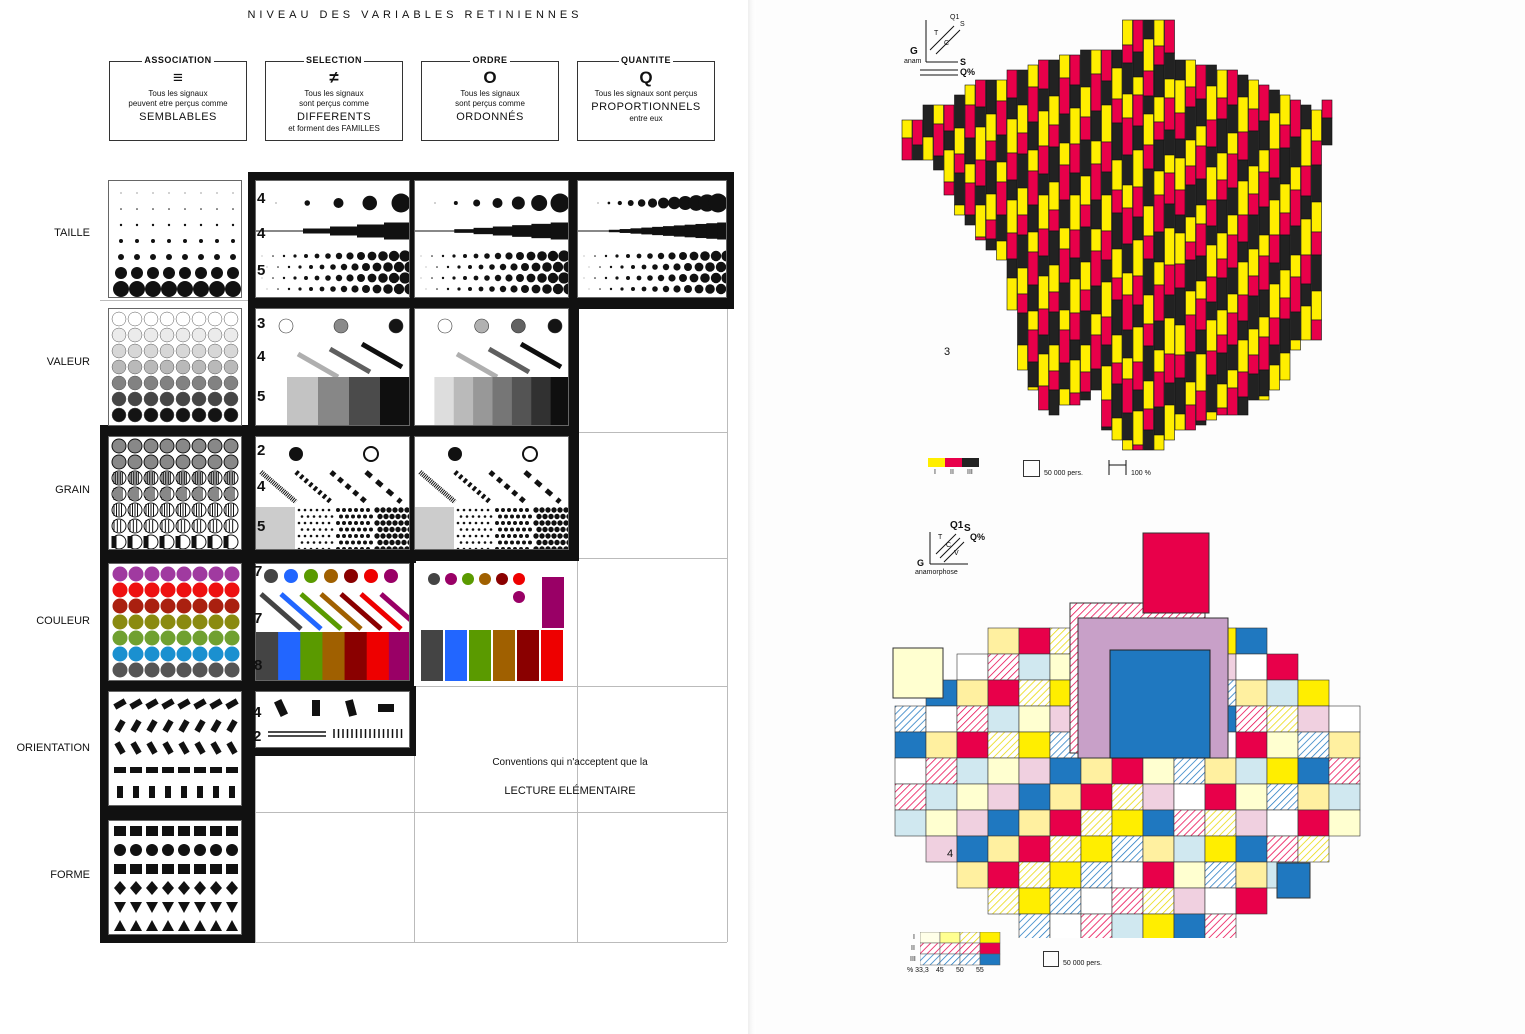 The width and height of the screenshot is (1525, 1034). Describe the element at coordinates (63, 621) in the screenshot. I see `row-label-couleur: COULEUR` at that location.